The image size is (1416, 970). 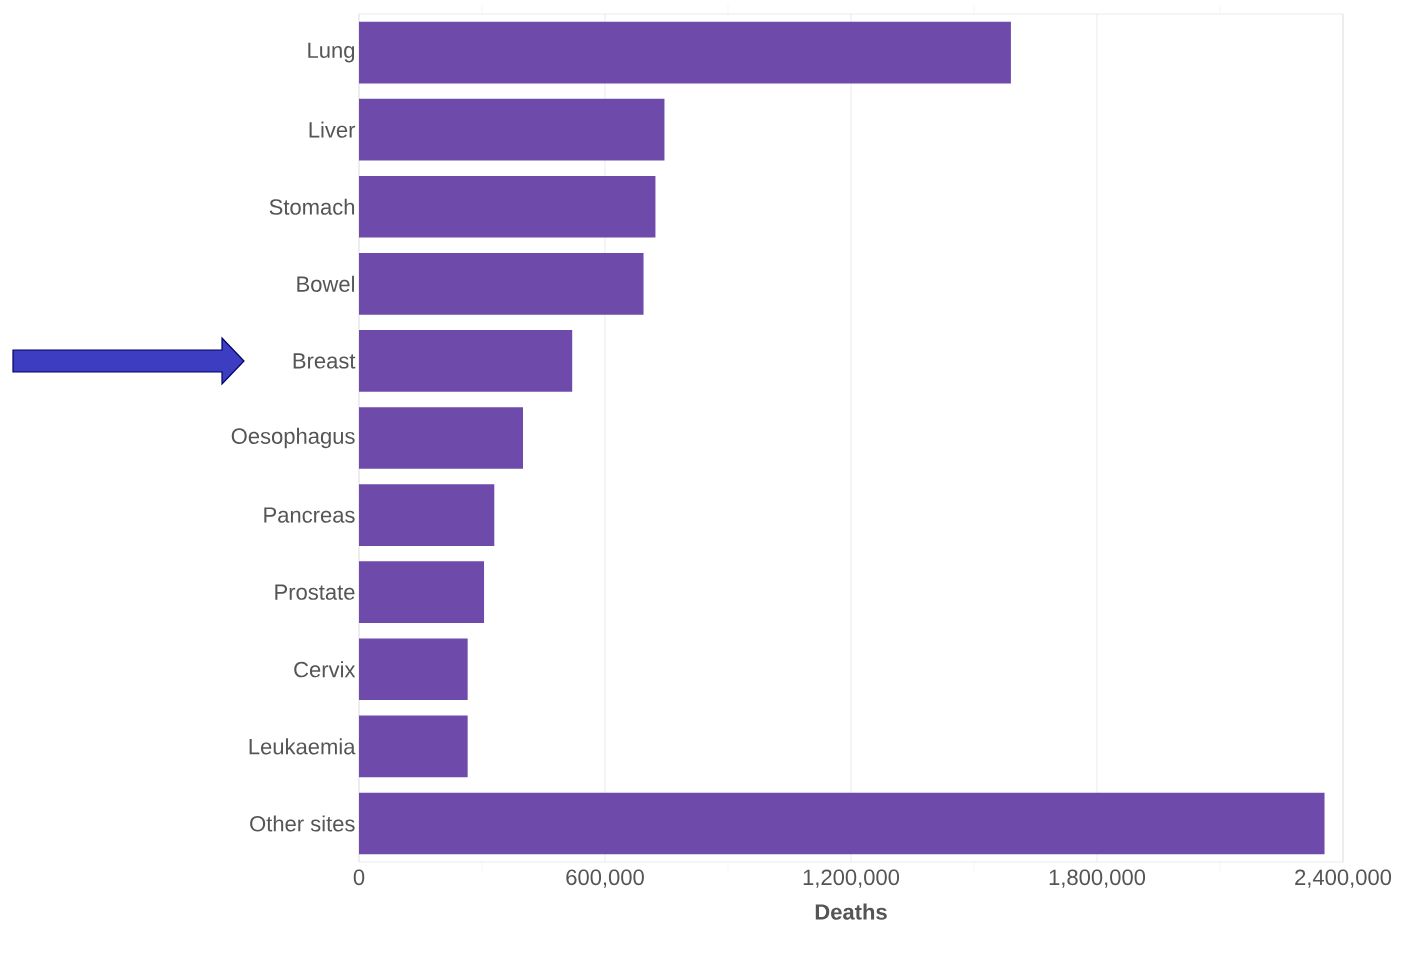 I want to click on y-tick-label: Liver, so click(x=332, y=129).